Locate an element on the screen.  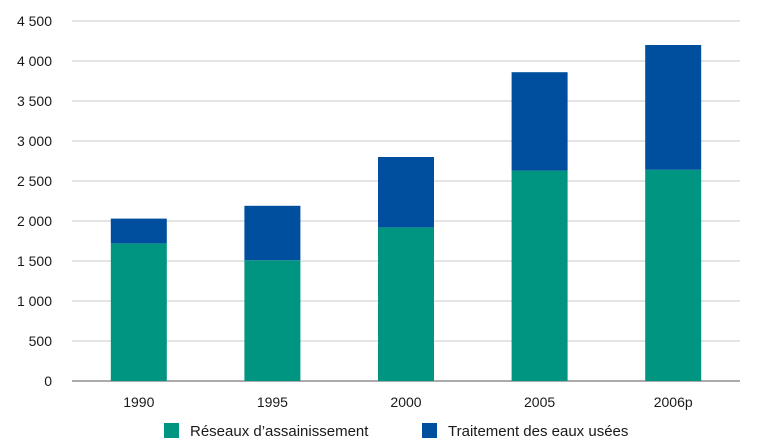
bar-segment-reseaux-1995 is located at coordinates (272, 320).